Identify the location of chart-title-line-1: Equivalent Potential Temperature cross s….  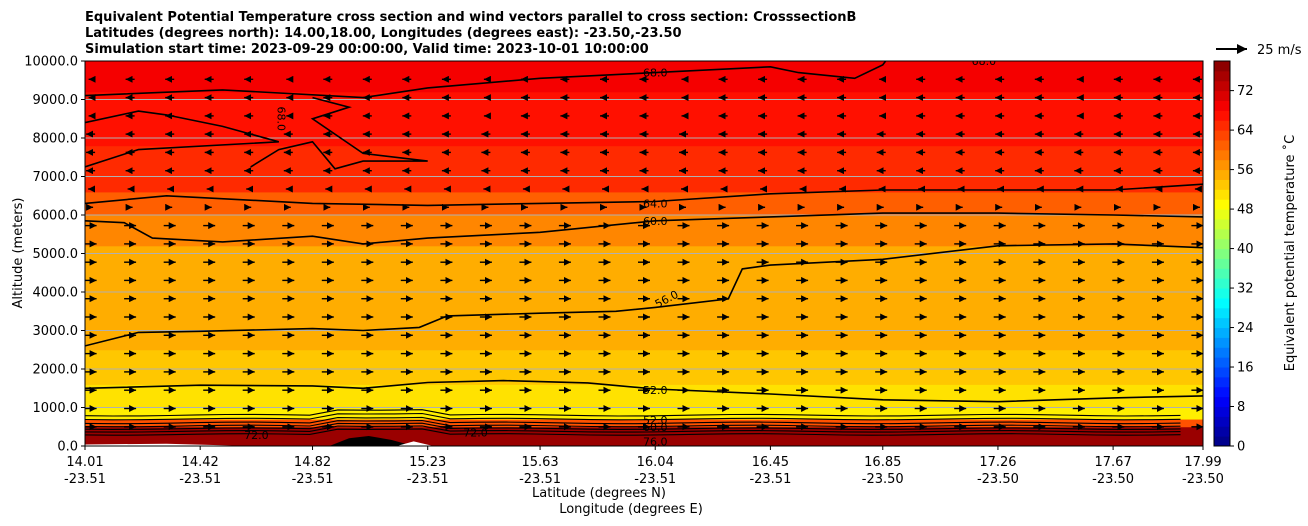
(470, 17).